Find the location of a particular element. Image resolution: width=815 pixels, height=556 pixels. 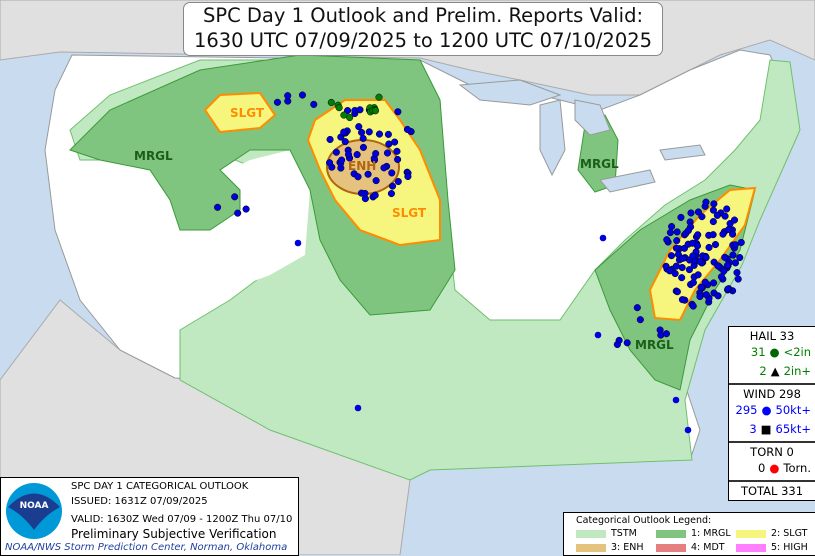

label-mrgl-mi: MRGL is located at coordinates (599, 164).